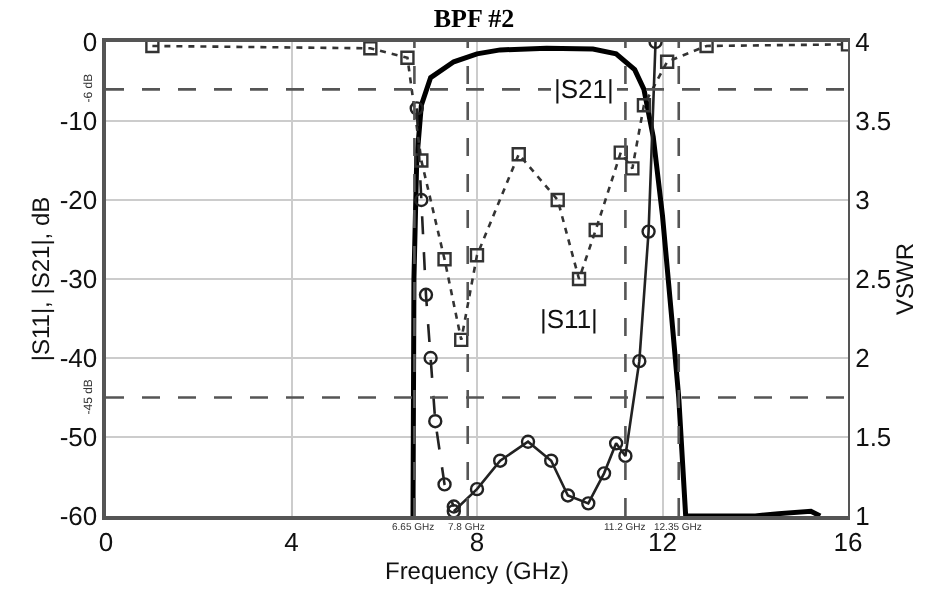 This screenshot has width=948, height=606. Describe the element at coordinates (78, 121) in the screenshot. I see `y-tick-label: -10` at that location.